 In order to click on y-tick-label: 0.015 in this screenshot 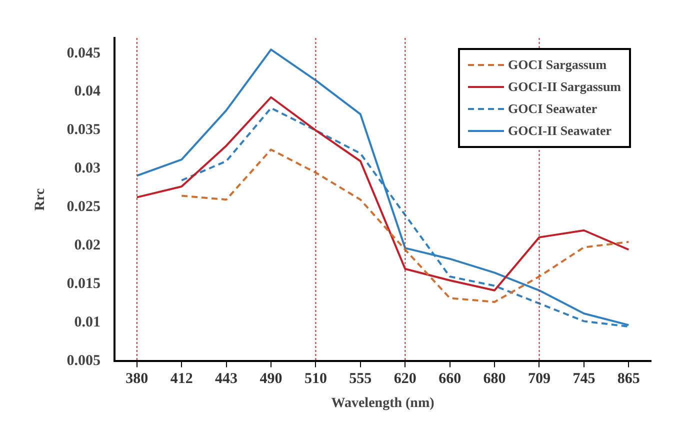, I will do `click(83, 284)`.